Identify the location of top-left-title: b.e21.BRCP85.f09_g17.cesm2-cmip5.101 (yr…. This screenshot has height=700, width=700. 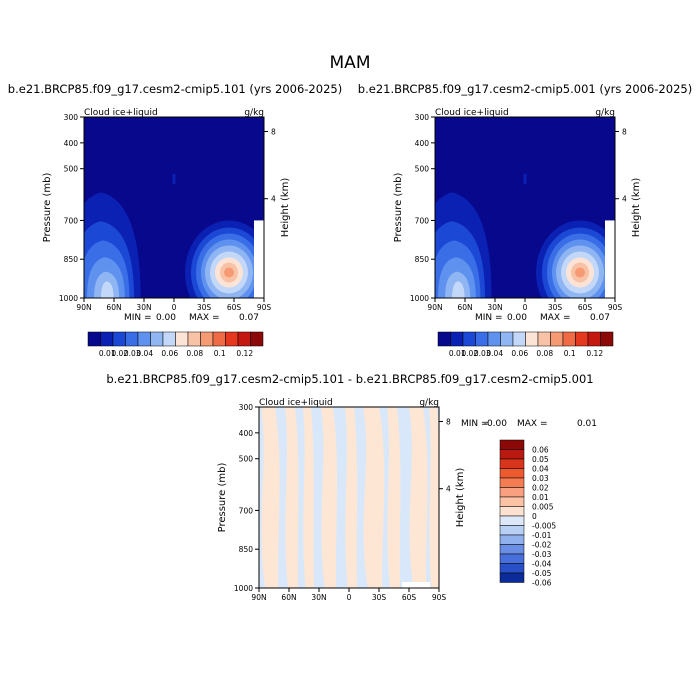
(175, 89).